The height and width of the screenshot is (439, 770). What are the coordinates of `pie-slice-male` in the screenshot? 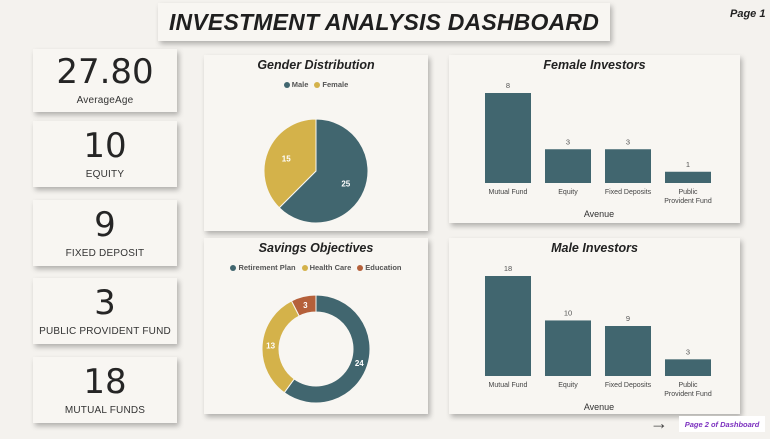 It's located at (323, 171).